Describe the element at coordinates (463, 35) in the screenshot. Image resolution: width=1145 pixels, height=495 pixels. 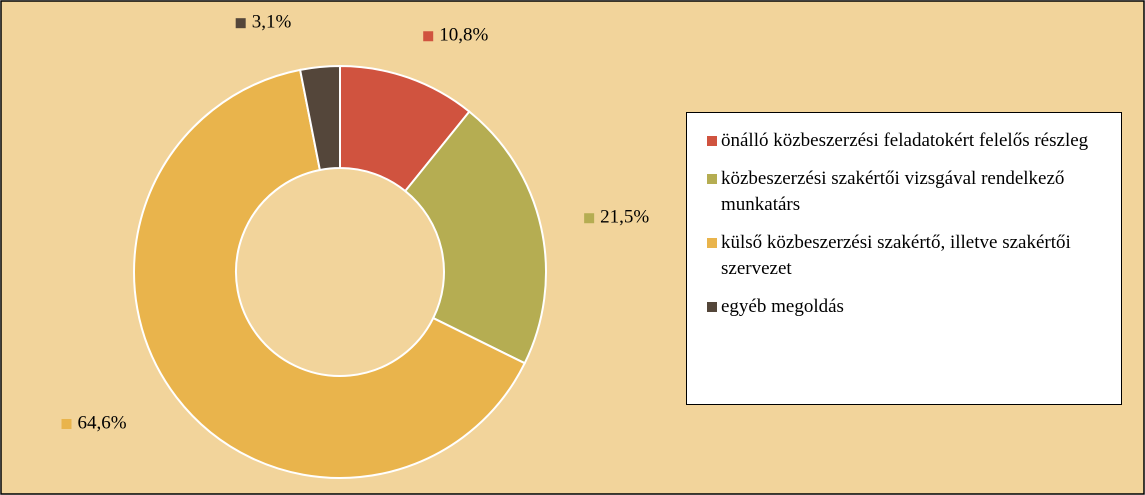
I see `data-label: 10,8%` at that location.